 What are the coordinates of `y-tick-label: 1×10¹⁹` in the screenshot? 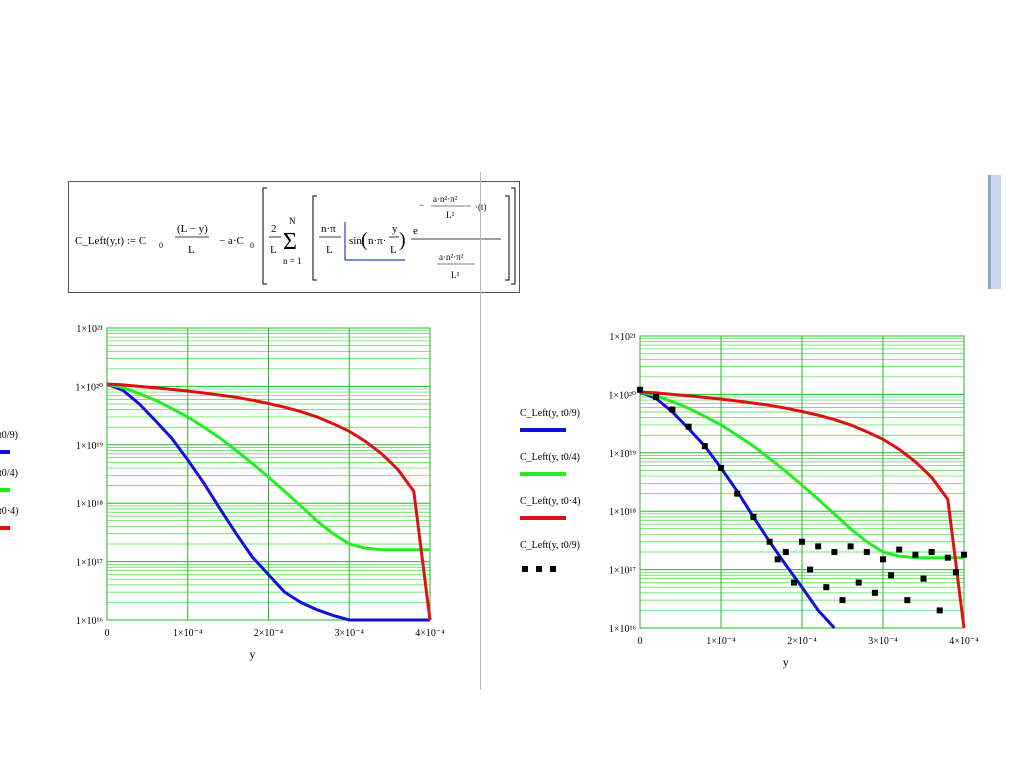 It's located at (90, 446).